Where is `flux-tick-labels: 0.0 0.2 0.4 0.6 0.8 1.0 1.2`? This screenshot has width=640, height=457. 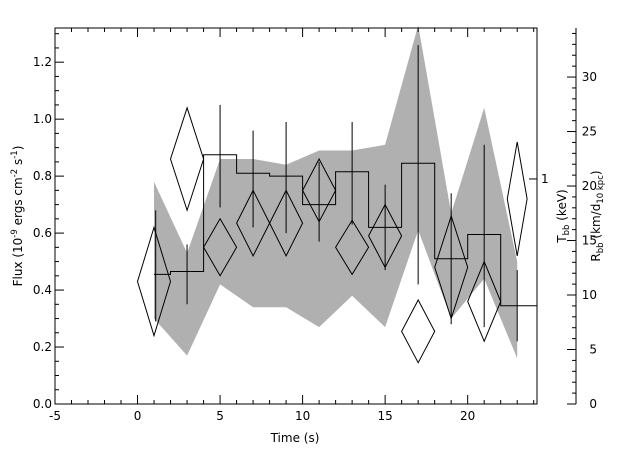 flux-tick-labels: 0.0 0.2 0.4 0.6 0.8 1.0 1.2 is located at coordinates (42, 233).